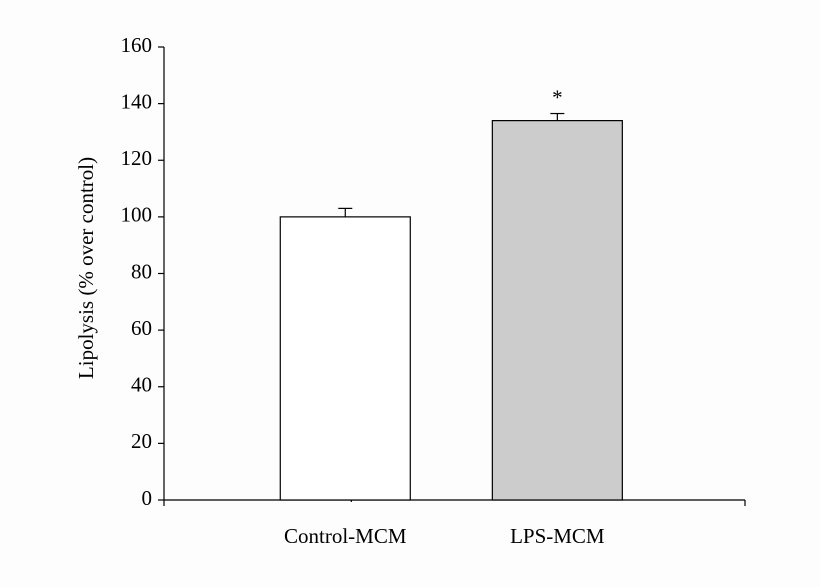 Image resolution: width=820 pixels, height=587 pixels. What do you see at coordinates (147, 498) in the screenshot?
I see `y-tick-label: 0` at bounding box center [147, 498].